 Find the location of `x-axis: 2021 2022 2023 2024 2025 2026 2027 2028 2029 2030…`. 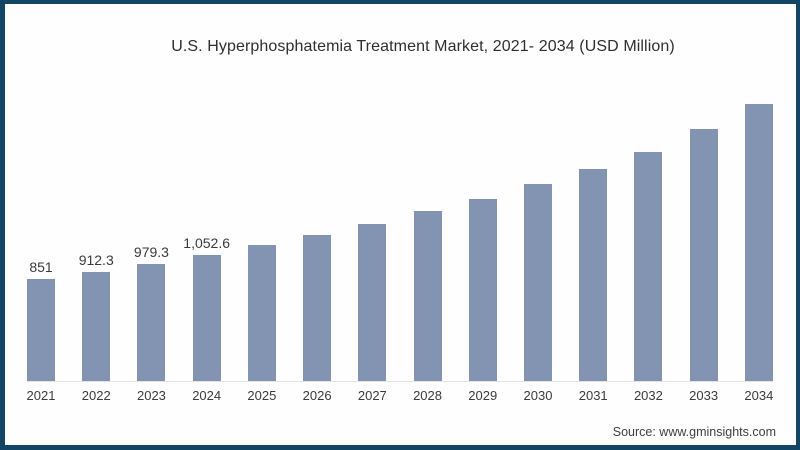

x-axis: 2021 2022 2023 2024 2025 2026 2027 2028 2029 2030… is located at coordinates (400, 395).